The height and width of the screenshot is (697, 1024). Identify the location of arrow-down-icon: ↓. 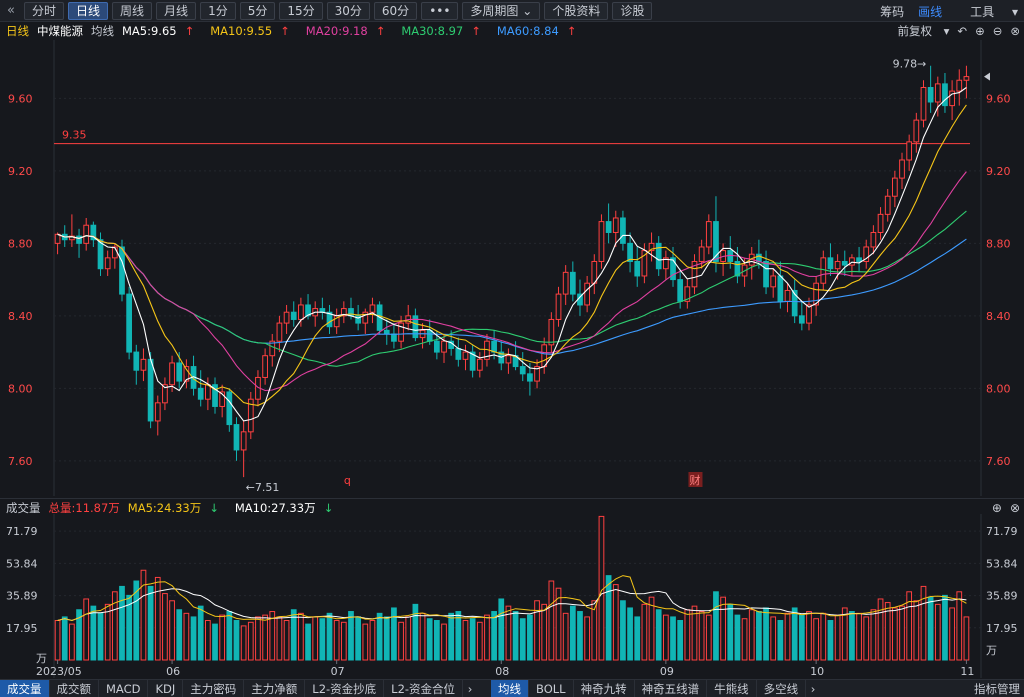
(214, 507).